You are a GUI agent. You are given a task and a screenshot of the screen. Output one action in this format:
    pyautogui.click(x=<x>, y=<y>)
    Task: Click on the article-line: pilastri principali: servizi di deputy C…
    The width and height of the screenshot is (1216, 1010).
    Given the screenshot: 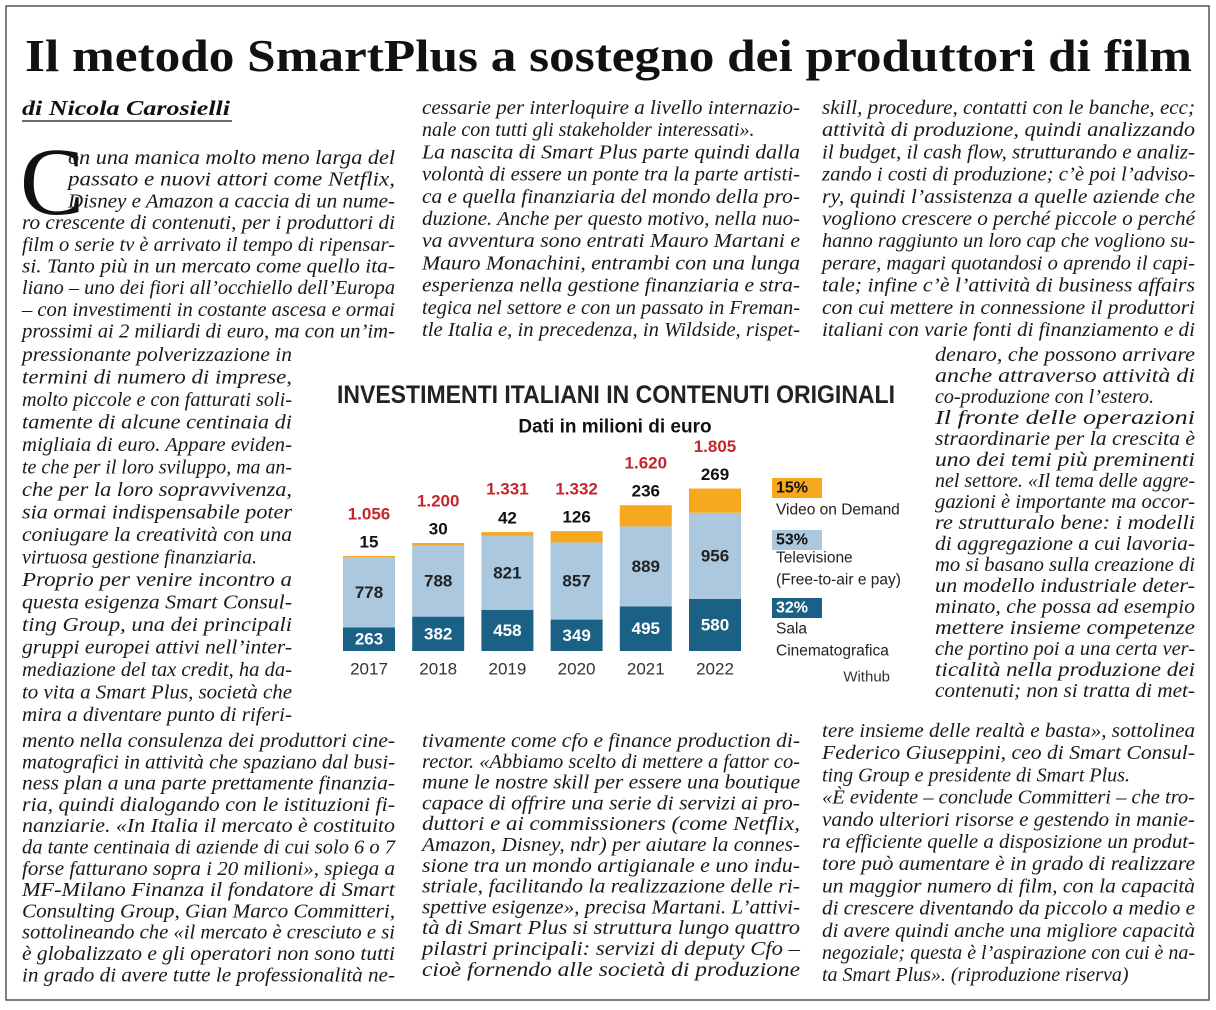 What is the action you would take?
    pyautogui.click(x=610, y=949)
    